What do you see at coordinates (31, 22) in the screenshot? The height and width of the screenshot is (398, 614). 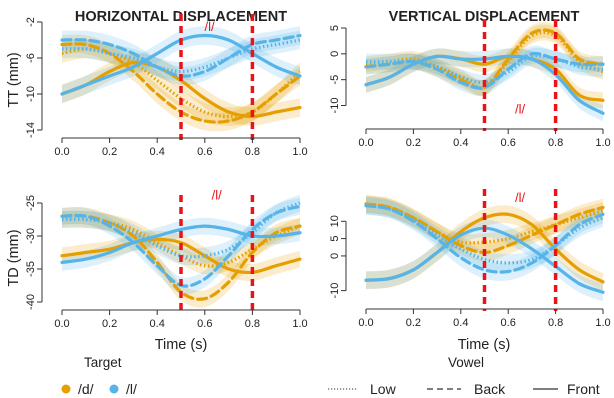 I see `y-tick-label: -2` at bounding box center [31, 22].